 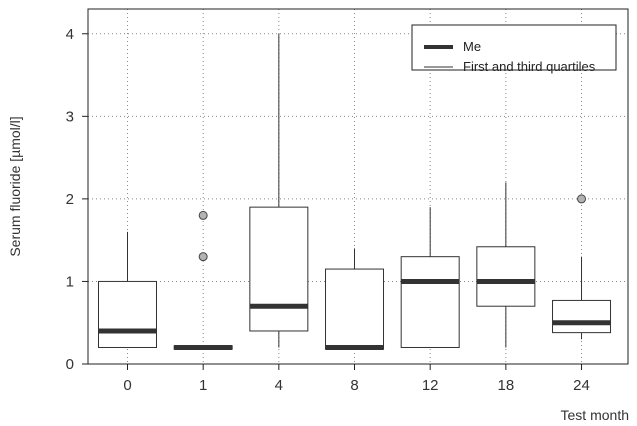 I want to click on y-axis-label: Serum fluoride [µmol/l], so click(x=15, y=186).